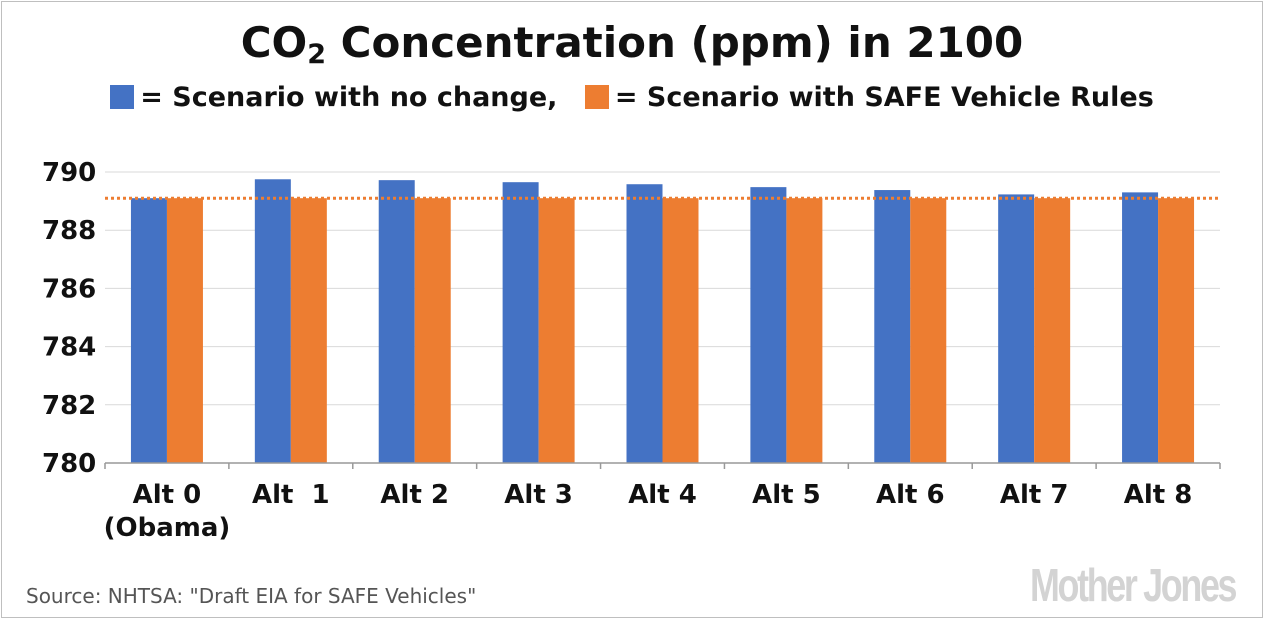  What do you see at coordinates (910, 495) in the screenshot?
I see `x-tick-label: Alt 6` at bounding box center [910, 495].